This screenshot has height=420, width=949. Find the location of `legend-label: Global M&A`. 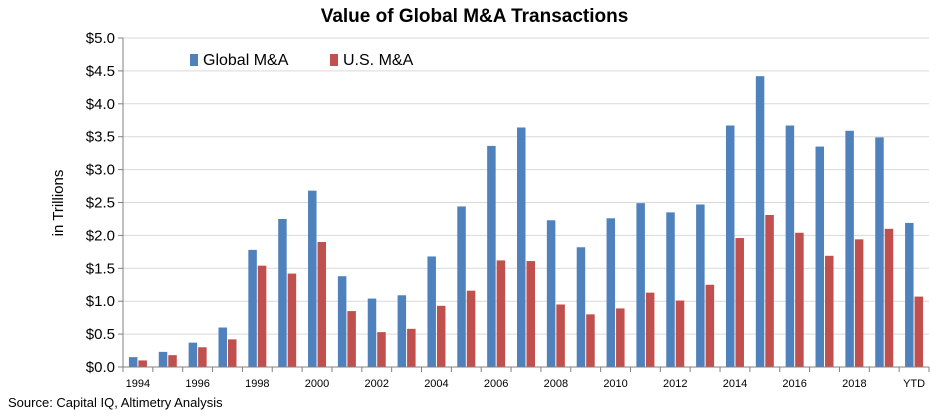

legend-label: Global M&A is located at coordinates (246, 60).